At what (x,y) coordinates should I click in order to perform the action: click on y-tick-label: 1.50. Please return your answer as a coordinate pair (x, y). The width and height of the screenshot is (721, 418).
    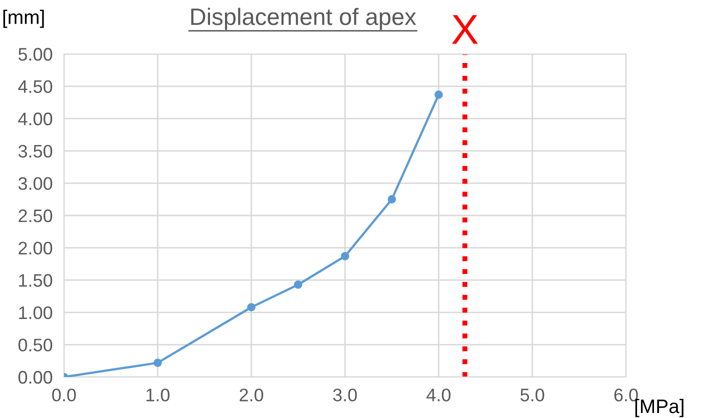
    Looking at the image, I should click on (35, 280).